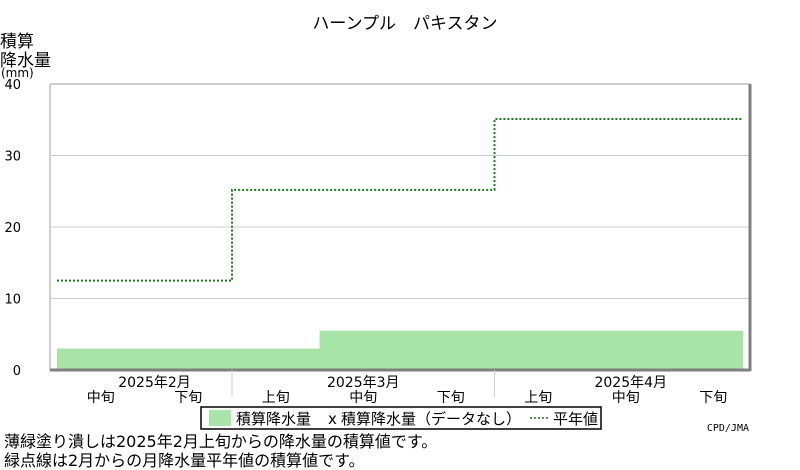  I want to click on y-tick-label: 10, so click(12, 300).